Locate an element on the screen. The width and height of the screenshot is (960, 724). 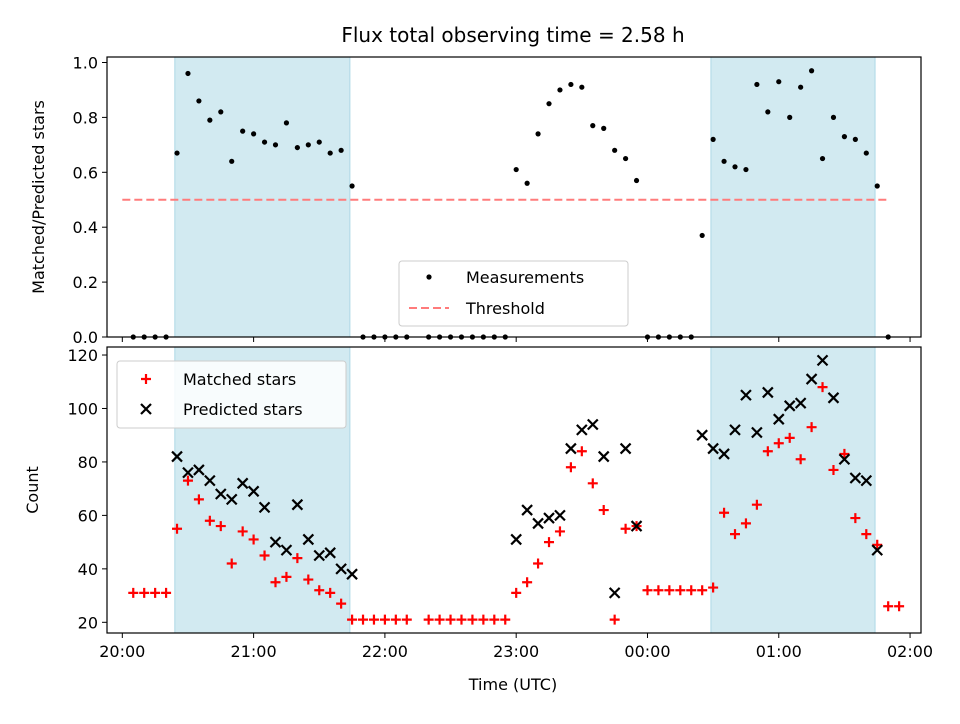
y-tick-label: 0.2 is located at coordinates (85, 282).